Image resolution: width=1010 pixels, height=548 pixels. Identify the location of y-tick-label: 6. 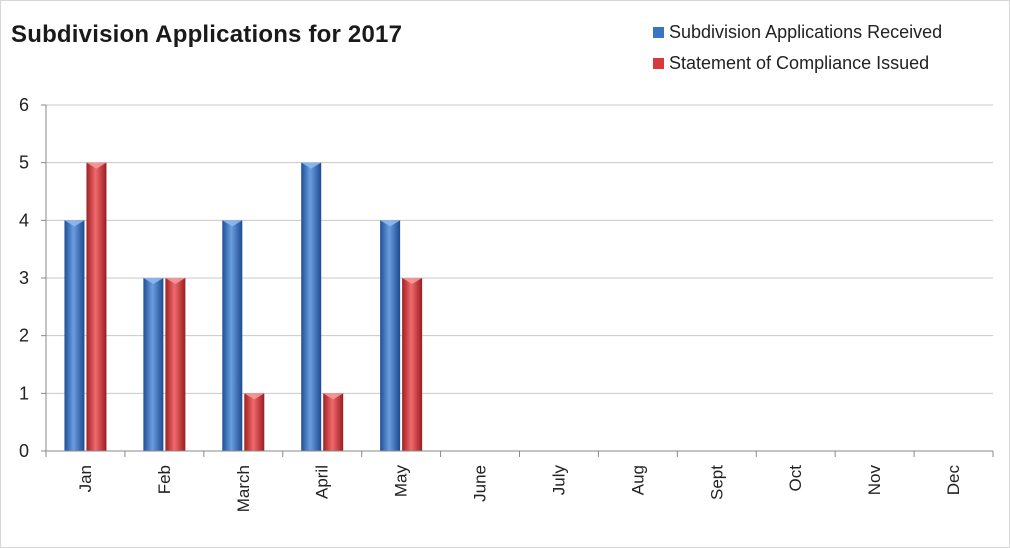
(24, 105).